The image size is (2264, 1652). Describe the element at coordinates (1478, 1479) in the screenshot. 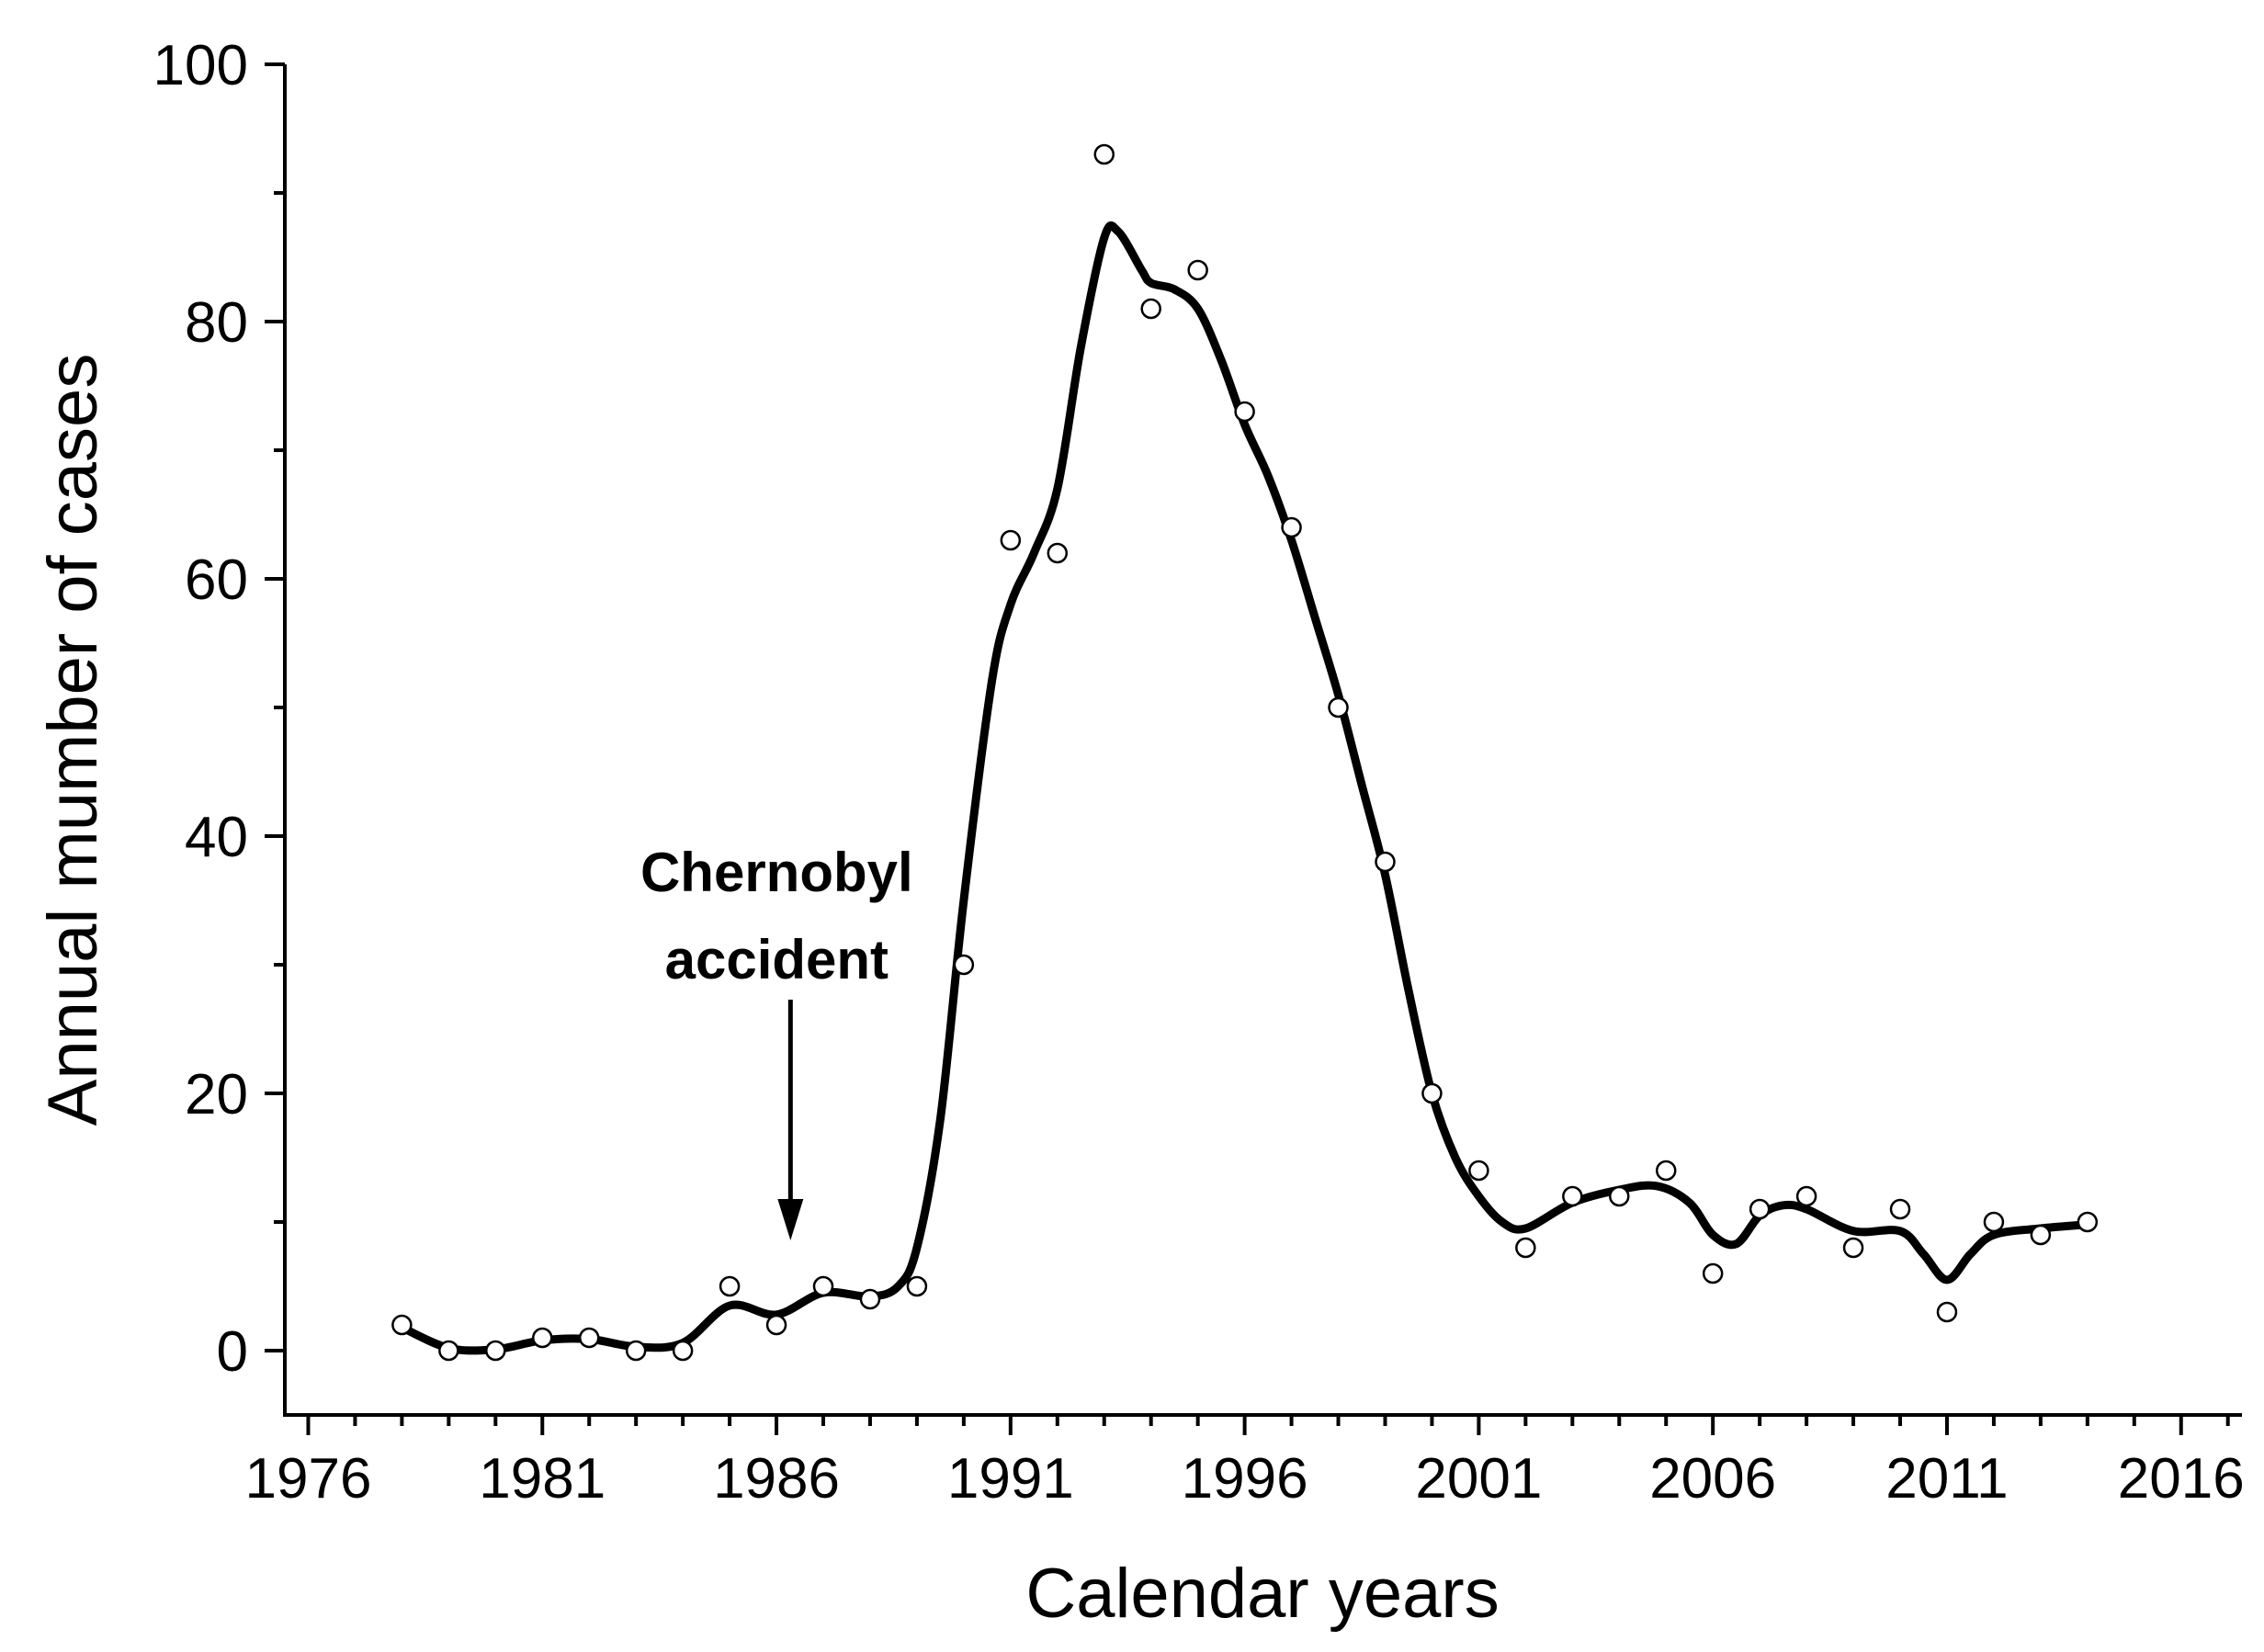

I see `x-tick-label: 2001` at that location.